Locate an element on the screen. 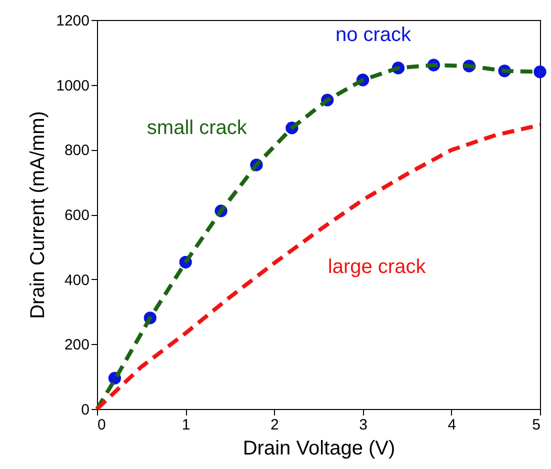 The width and height of the screenshot is (551, 469). x-tick-label: 4 is located at coordinates (452, 425).